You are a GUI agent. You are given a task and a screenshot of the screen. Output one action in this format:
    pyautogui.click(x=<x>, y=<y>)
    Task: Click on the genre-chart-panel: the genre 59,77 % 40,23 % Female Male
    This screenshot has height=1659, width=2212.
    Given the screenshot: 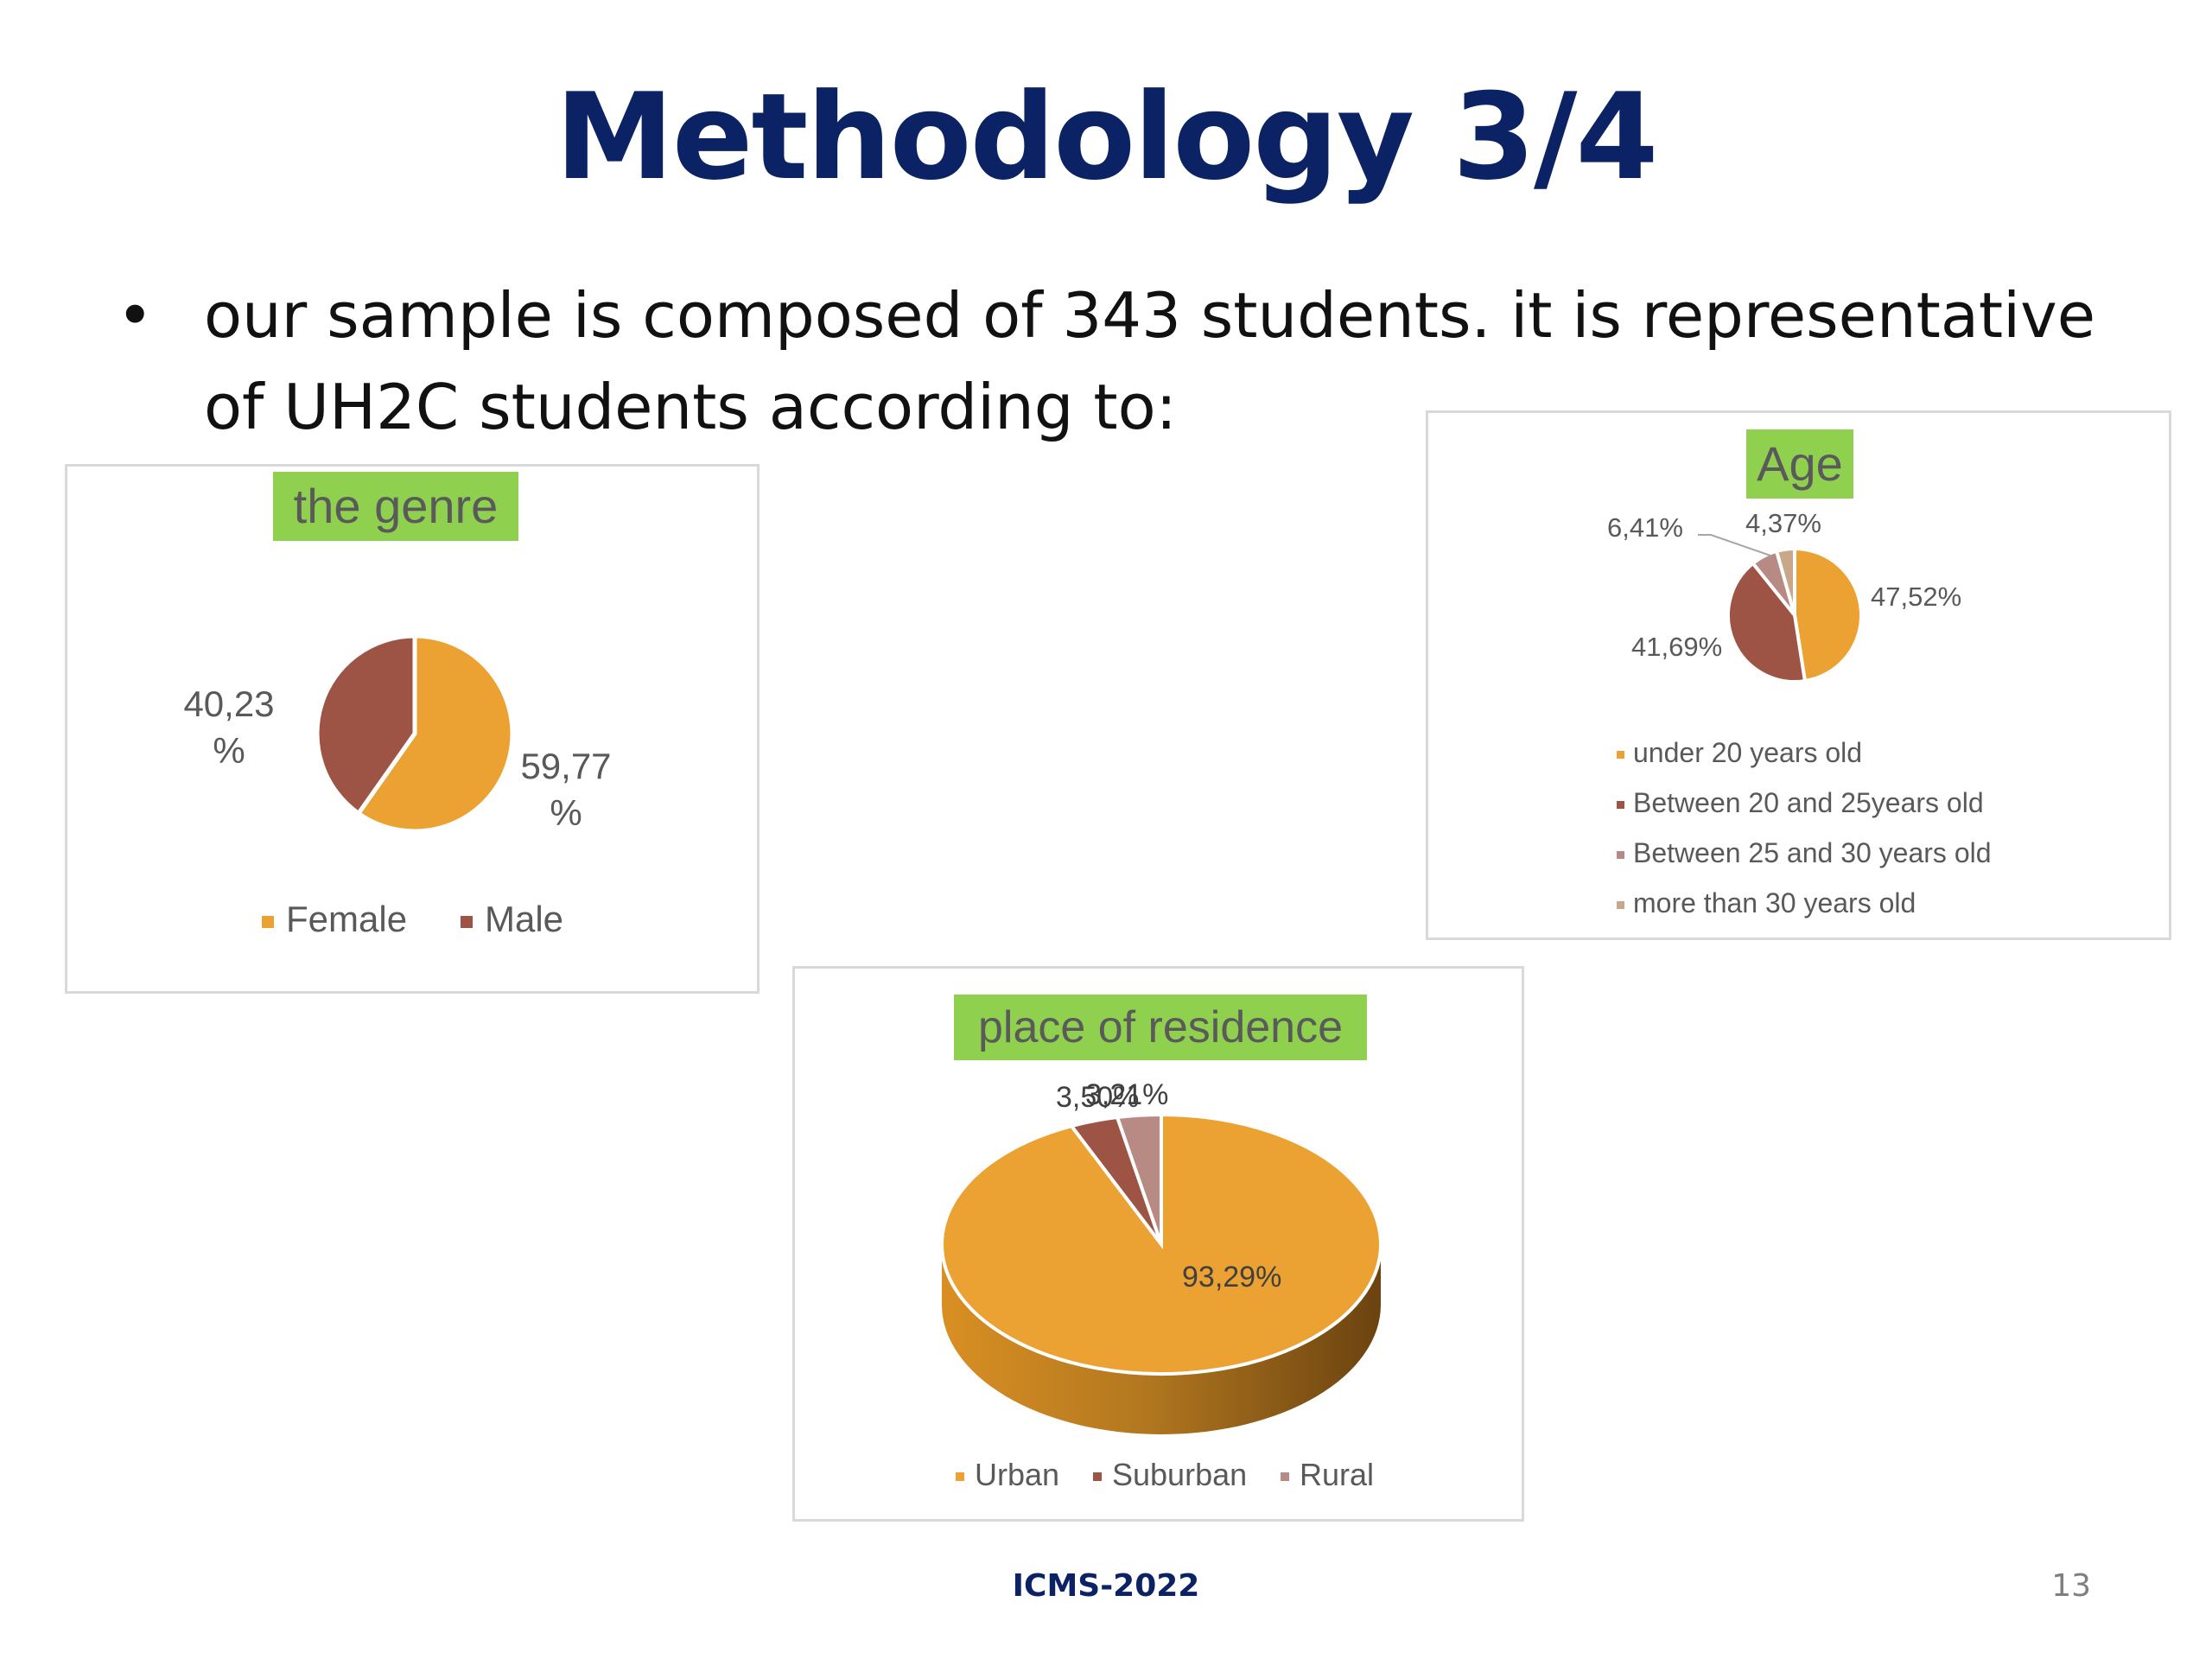 What is the action you would take?
    pyautogui.click(x=412, y=729)
    